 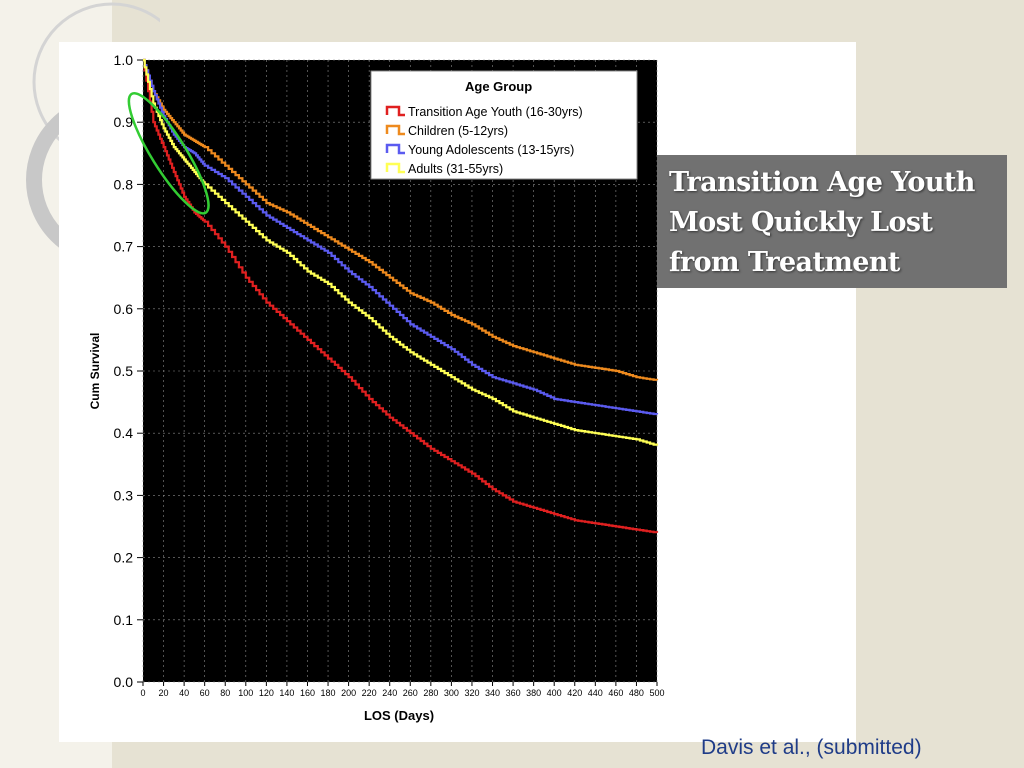 I want to click on citation: Davis et al., (submitted), so click(x=811, y=747).